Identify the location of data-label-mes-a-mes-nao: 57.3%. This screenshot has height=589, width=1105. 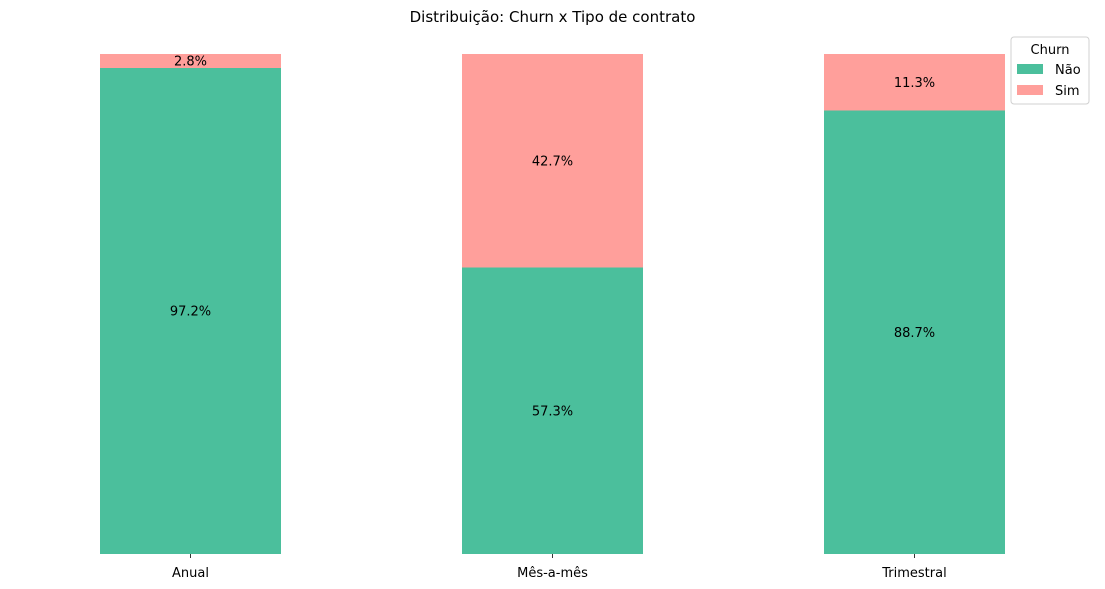
(552, 411).